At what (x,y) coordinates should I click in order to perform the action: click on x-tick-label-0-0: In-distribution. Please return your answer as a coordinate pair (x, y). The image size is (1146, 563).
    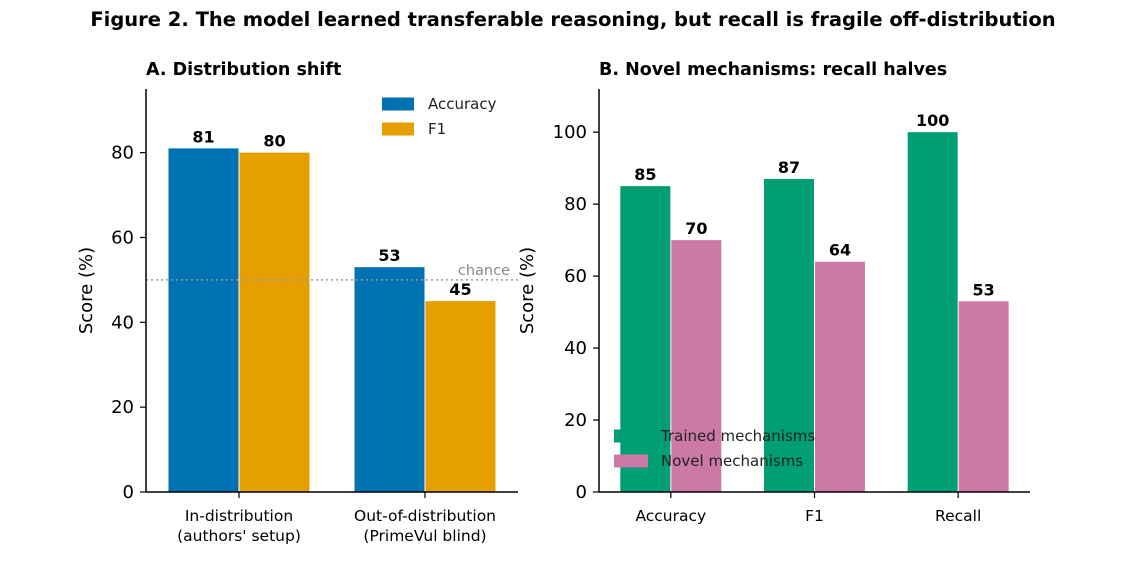
    Looking at the image, I should click on (239, 516).